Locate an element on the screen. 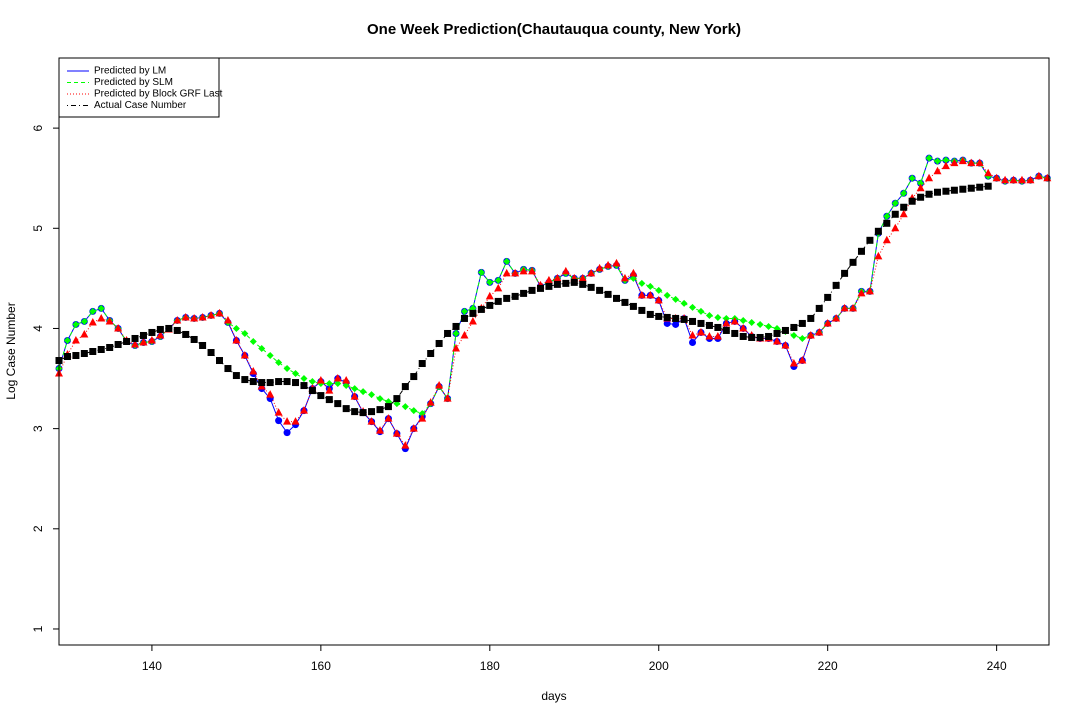 Image resolution: width=1080 pixels, height=720 pixels. x-tick-label: 240 is located at coordinates (997, 666).